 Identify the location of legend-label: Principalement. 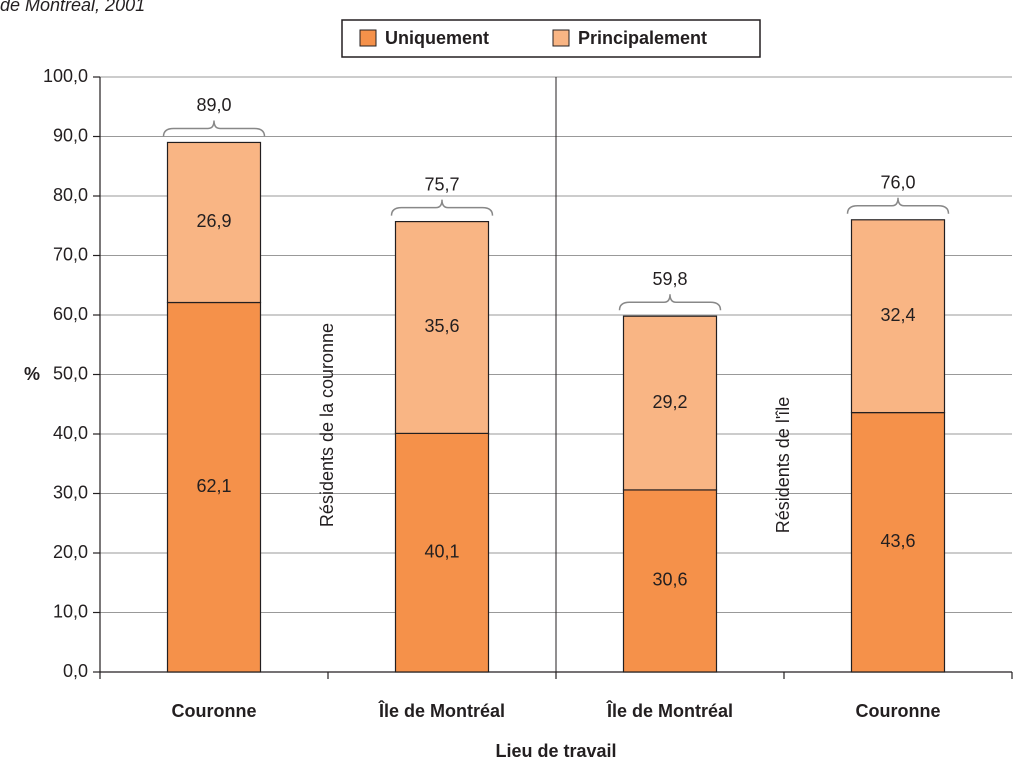
(642, 38).